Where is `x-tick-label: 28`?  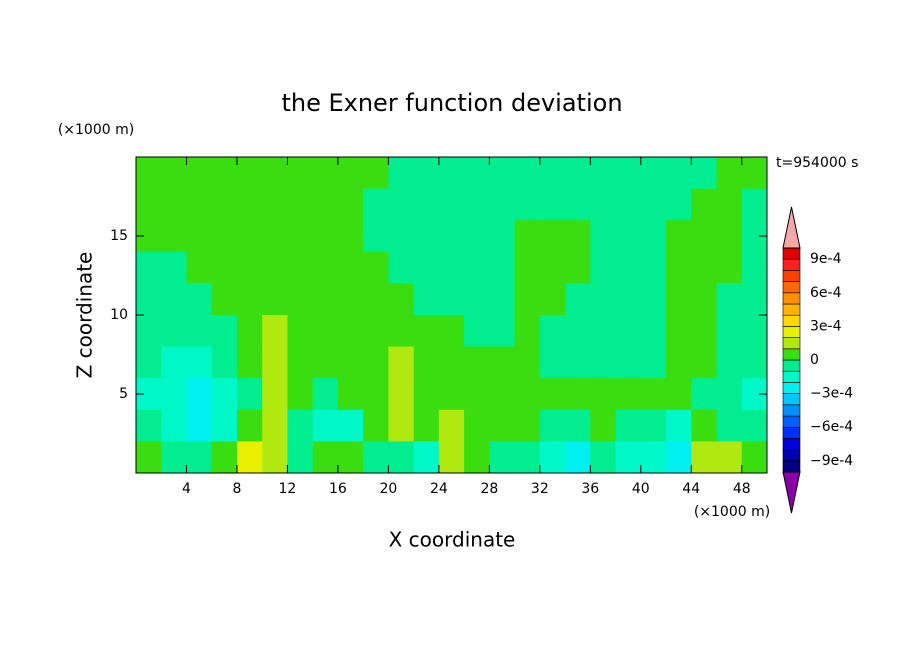 x-tick-label: 28 is located at coordinates (489, 489).